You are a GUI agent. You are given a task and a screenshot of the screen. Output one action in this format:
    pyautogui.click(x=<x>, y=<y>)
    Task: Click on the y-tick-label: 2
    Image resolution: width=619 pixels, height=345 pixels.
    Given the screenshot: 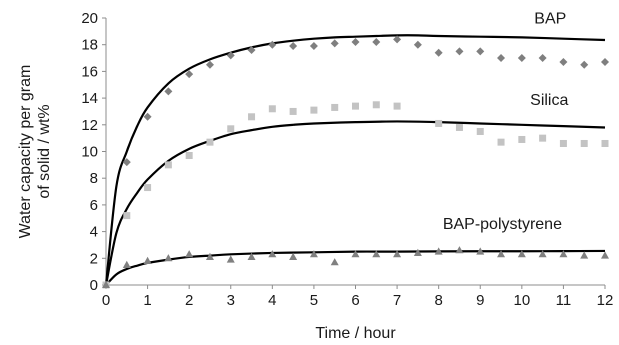 What is the action you would take?
    pyautogui.click(x=94, y=258)
    